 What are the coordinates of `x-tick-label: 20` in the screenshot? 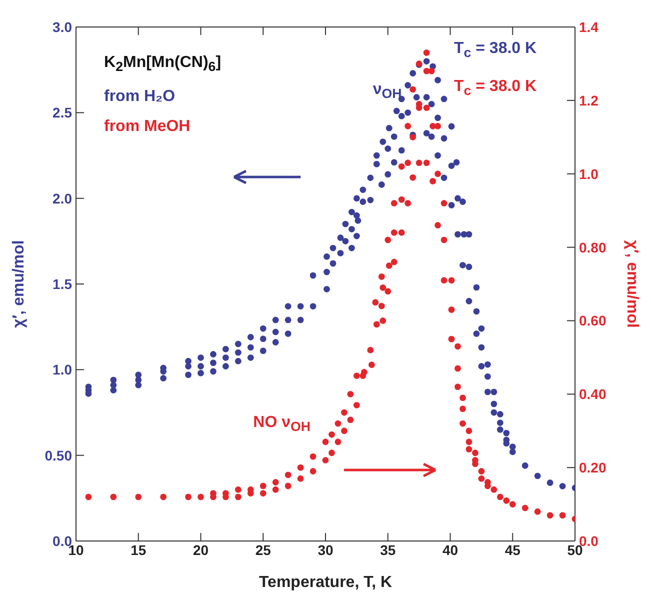 It's located at (200, 550).